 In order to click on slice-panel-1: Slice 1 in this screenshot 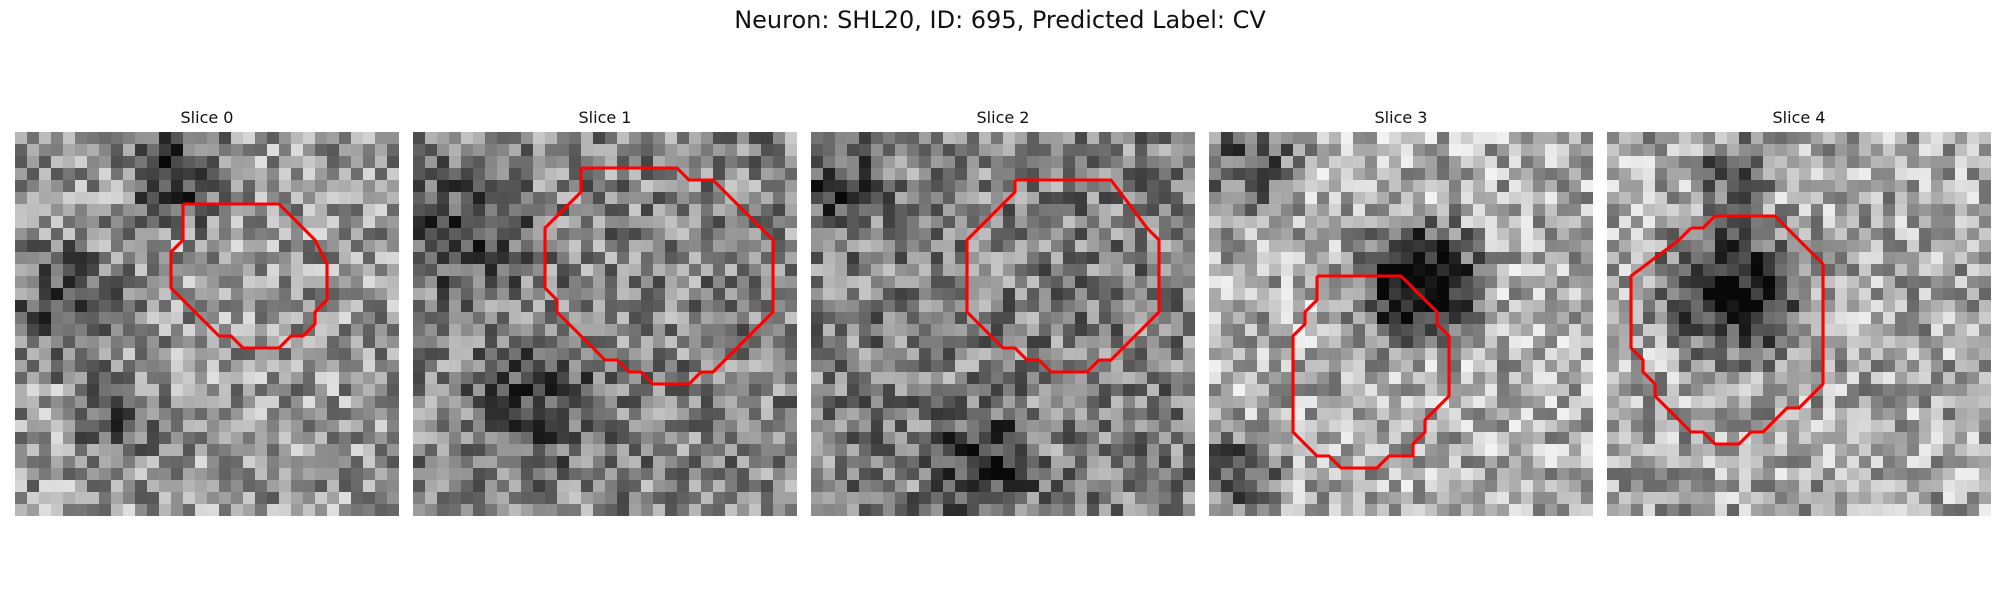, I will do `click(605, 312)`.